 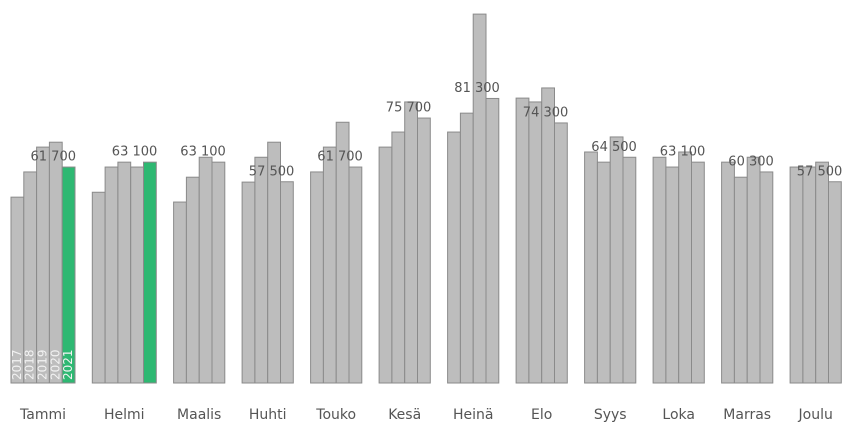 What do you see at coordinates (477, 88) in the screenshot?
I see `data-label: 81 300` at bounding box center [477, 88].